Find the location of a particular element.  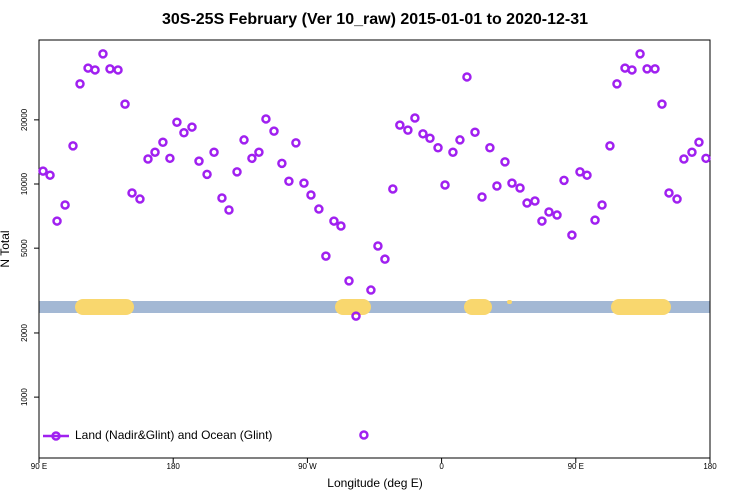

y-axis-label: N Total is located at coordinates (6, 248).